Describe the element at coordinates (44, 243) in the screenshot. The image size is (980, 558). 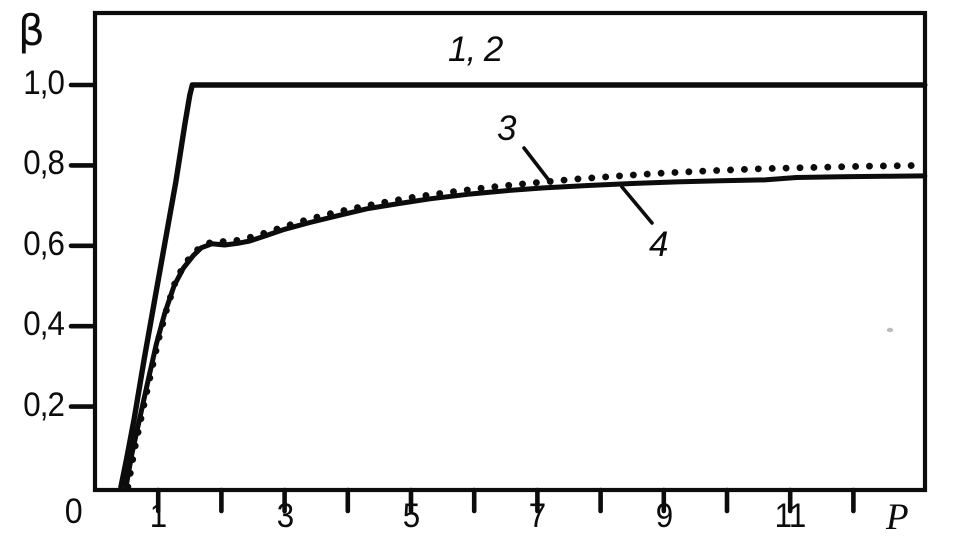
I see `y-tick-label: 0,6` at that location.